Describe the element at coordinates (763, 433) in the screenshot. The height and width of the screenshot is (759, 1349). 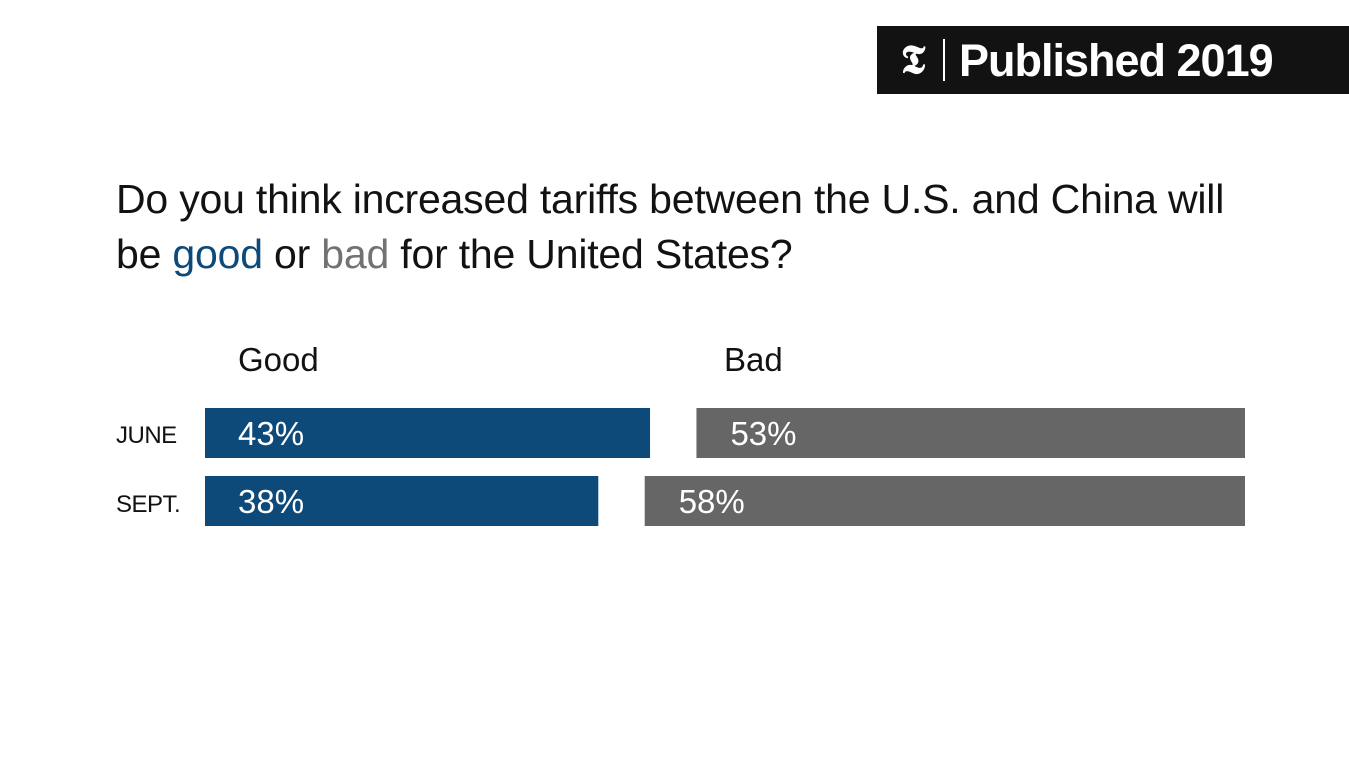
I see `bar-label-bad-june: 53%` at that location.